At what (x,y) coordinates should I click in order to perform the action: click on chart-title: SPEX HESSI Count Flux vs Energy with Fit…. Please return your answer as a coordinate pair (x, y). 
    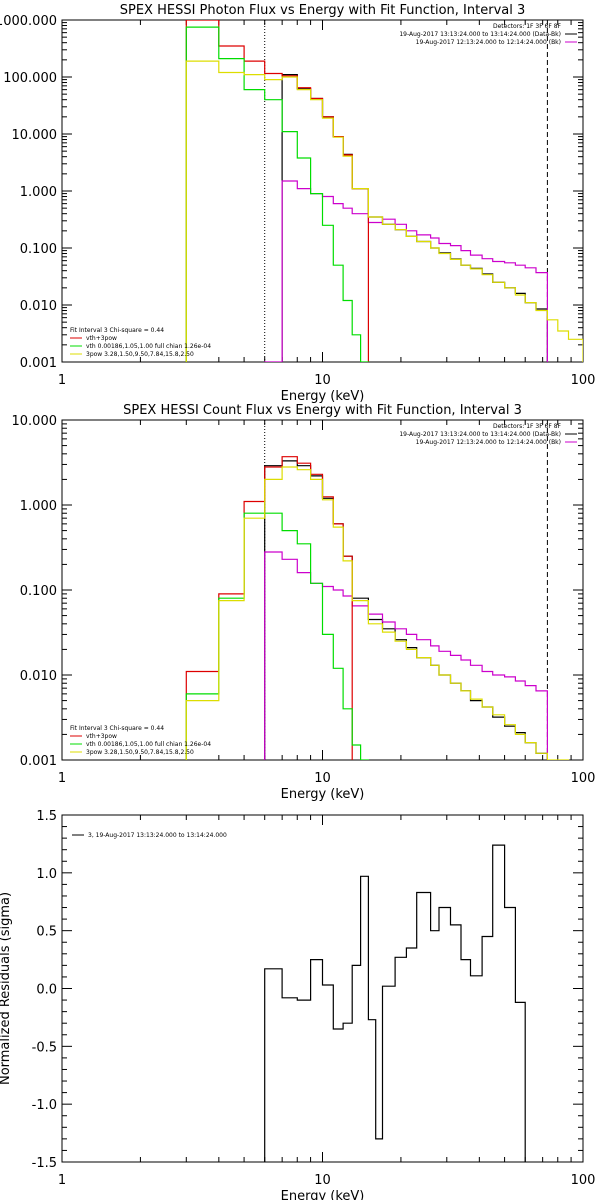
    Looking at the image, I should click on (322, 410).